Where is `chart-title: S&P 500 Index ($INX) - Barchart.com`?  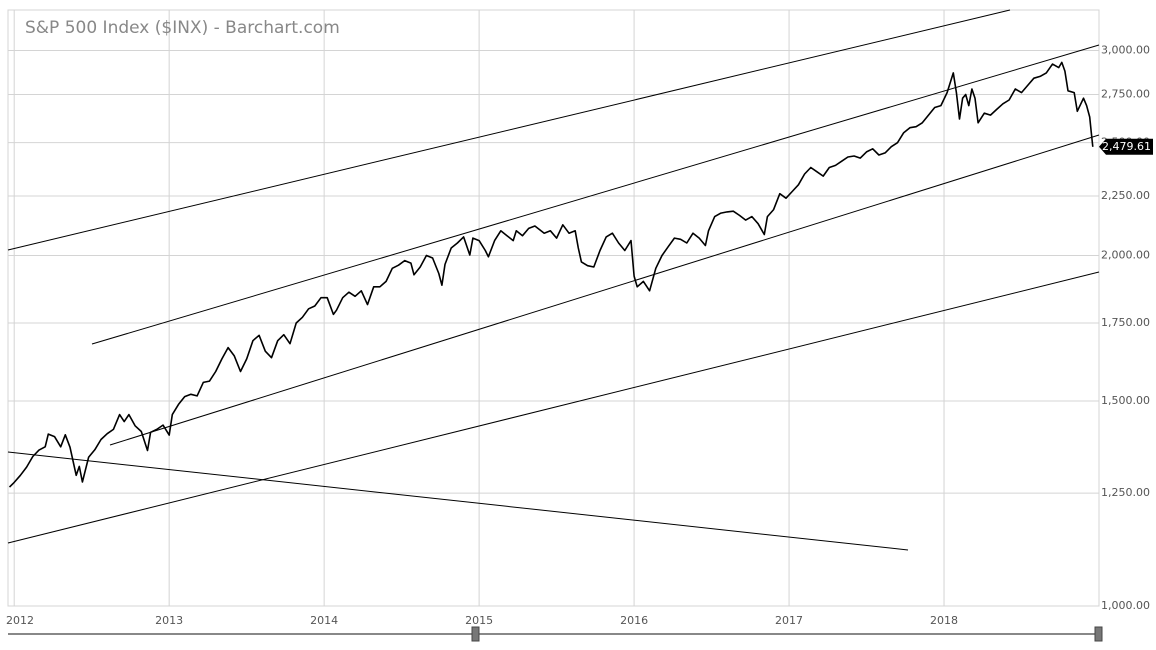
chart-title: S&P 500 Index ($INX) - Barchart.com is located at coordinates (182, 28).